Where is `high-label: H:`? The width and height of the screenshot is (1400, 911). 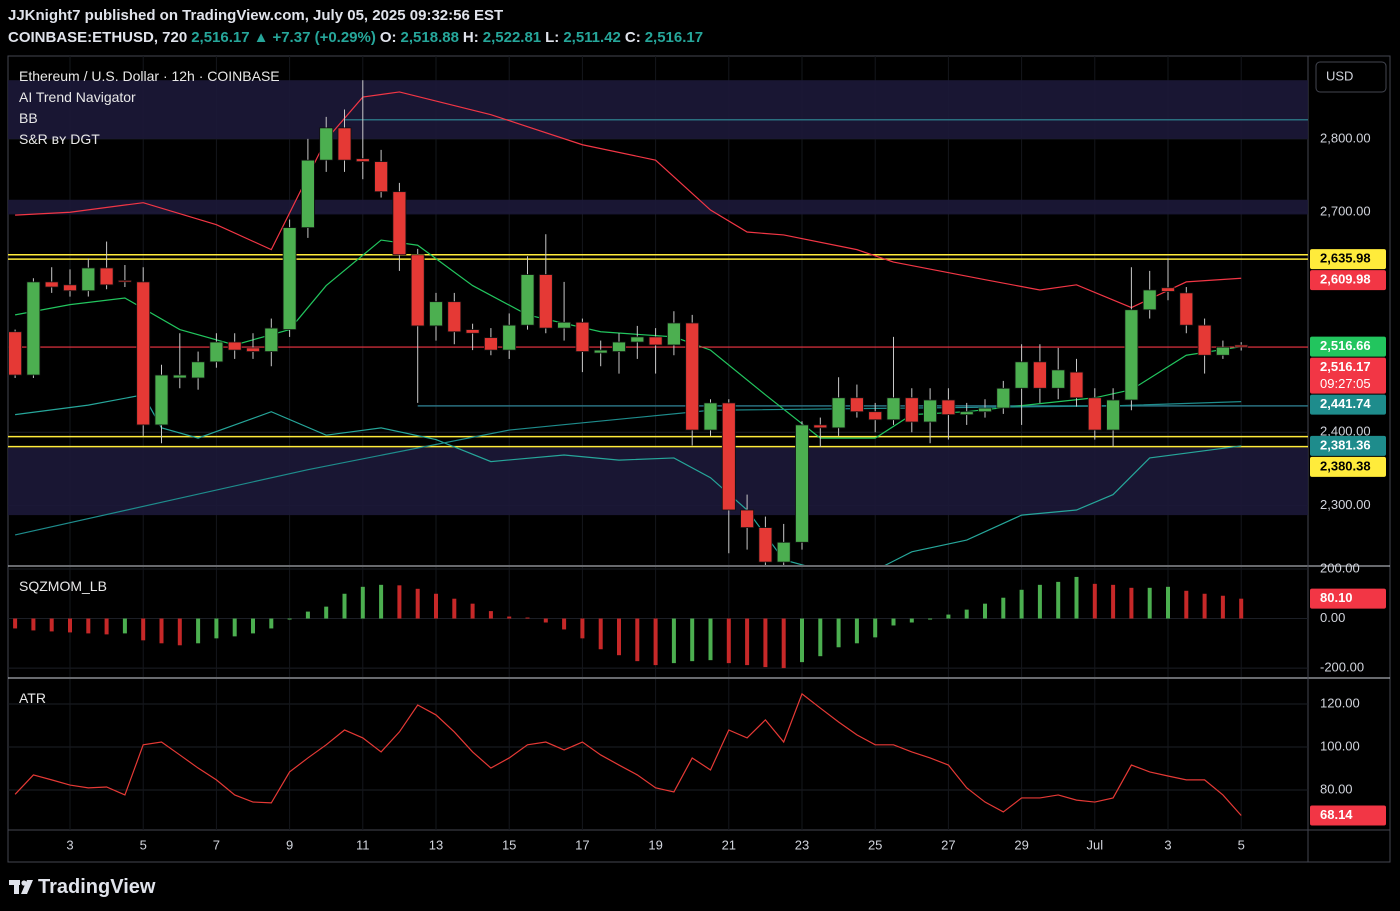
high-label: H: is located at coordinates (470, 37).